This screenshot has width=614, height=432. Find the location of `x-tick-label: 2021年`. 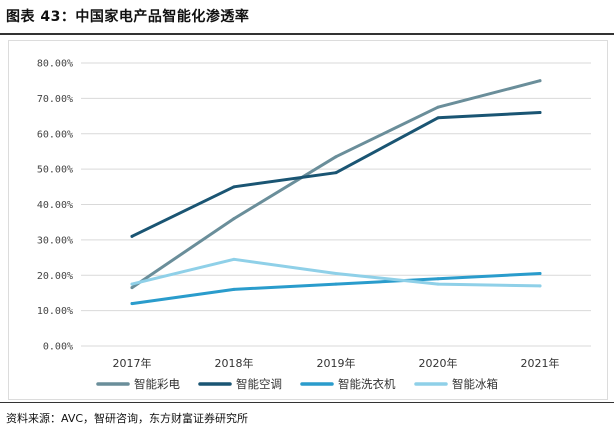

x-tick-label: 2021年 is located at coordinates (540, 363).